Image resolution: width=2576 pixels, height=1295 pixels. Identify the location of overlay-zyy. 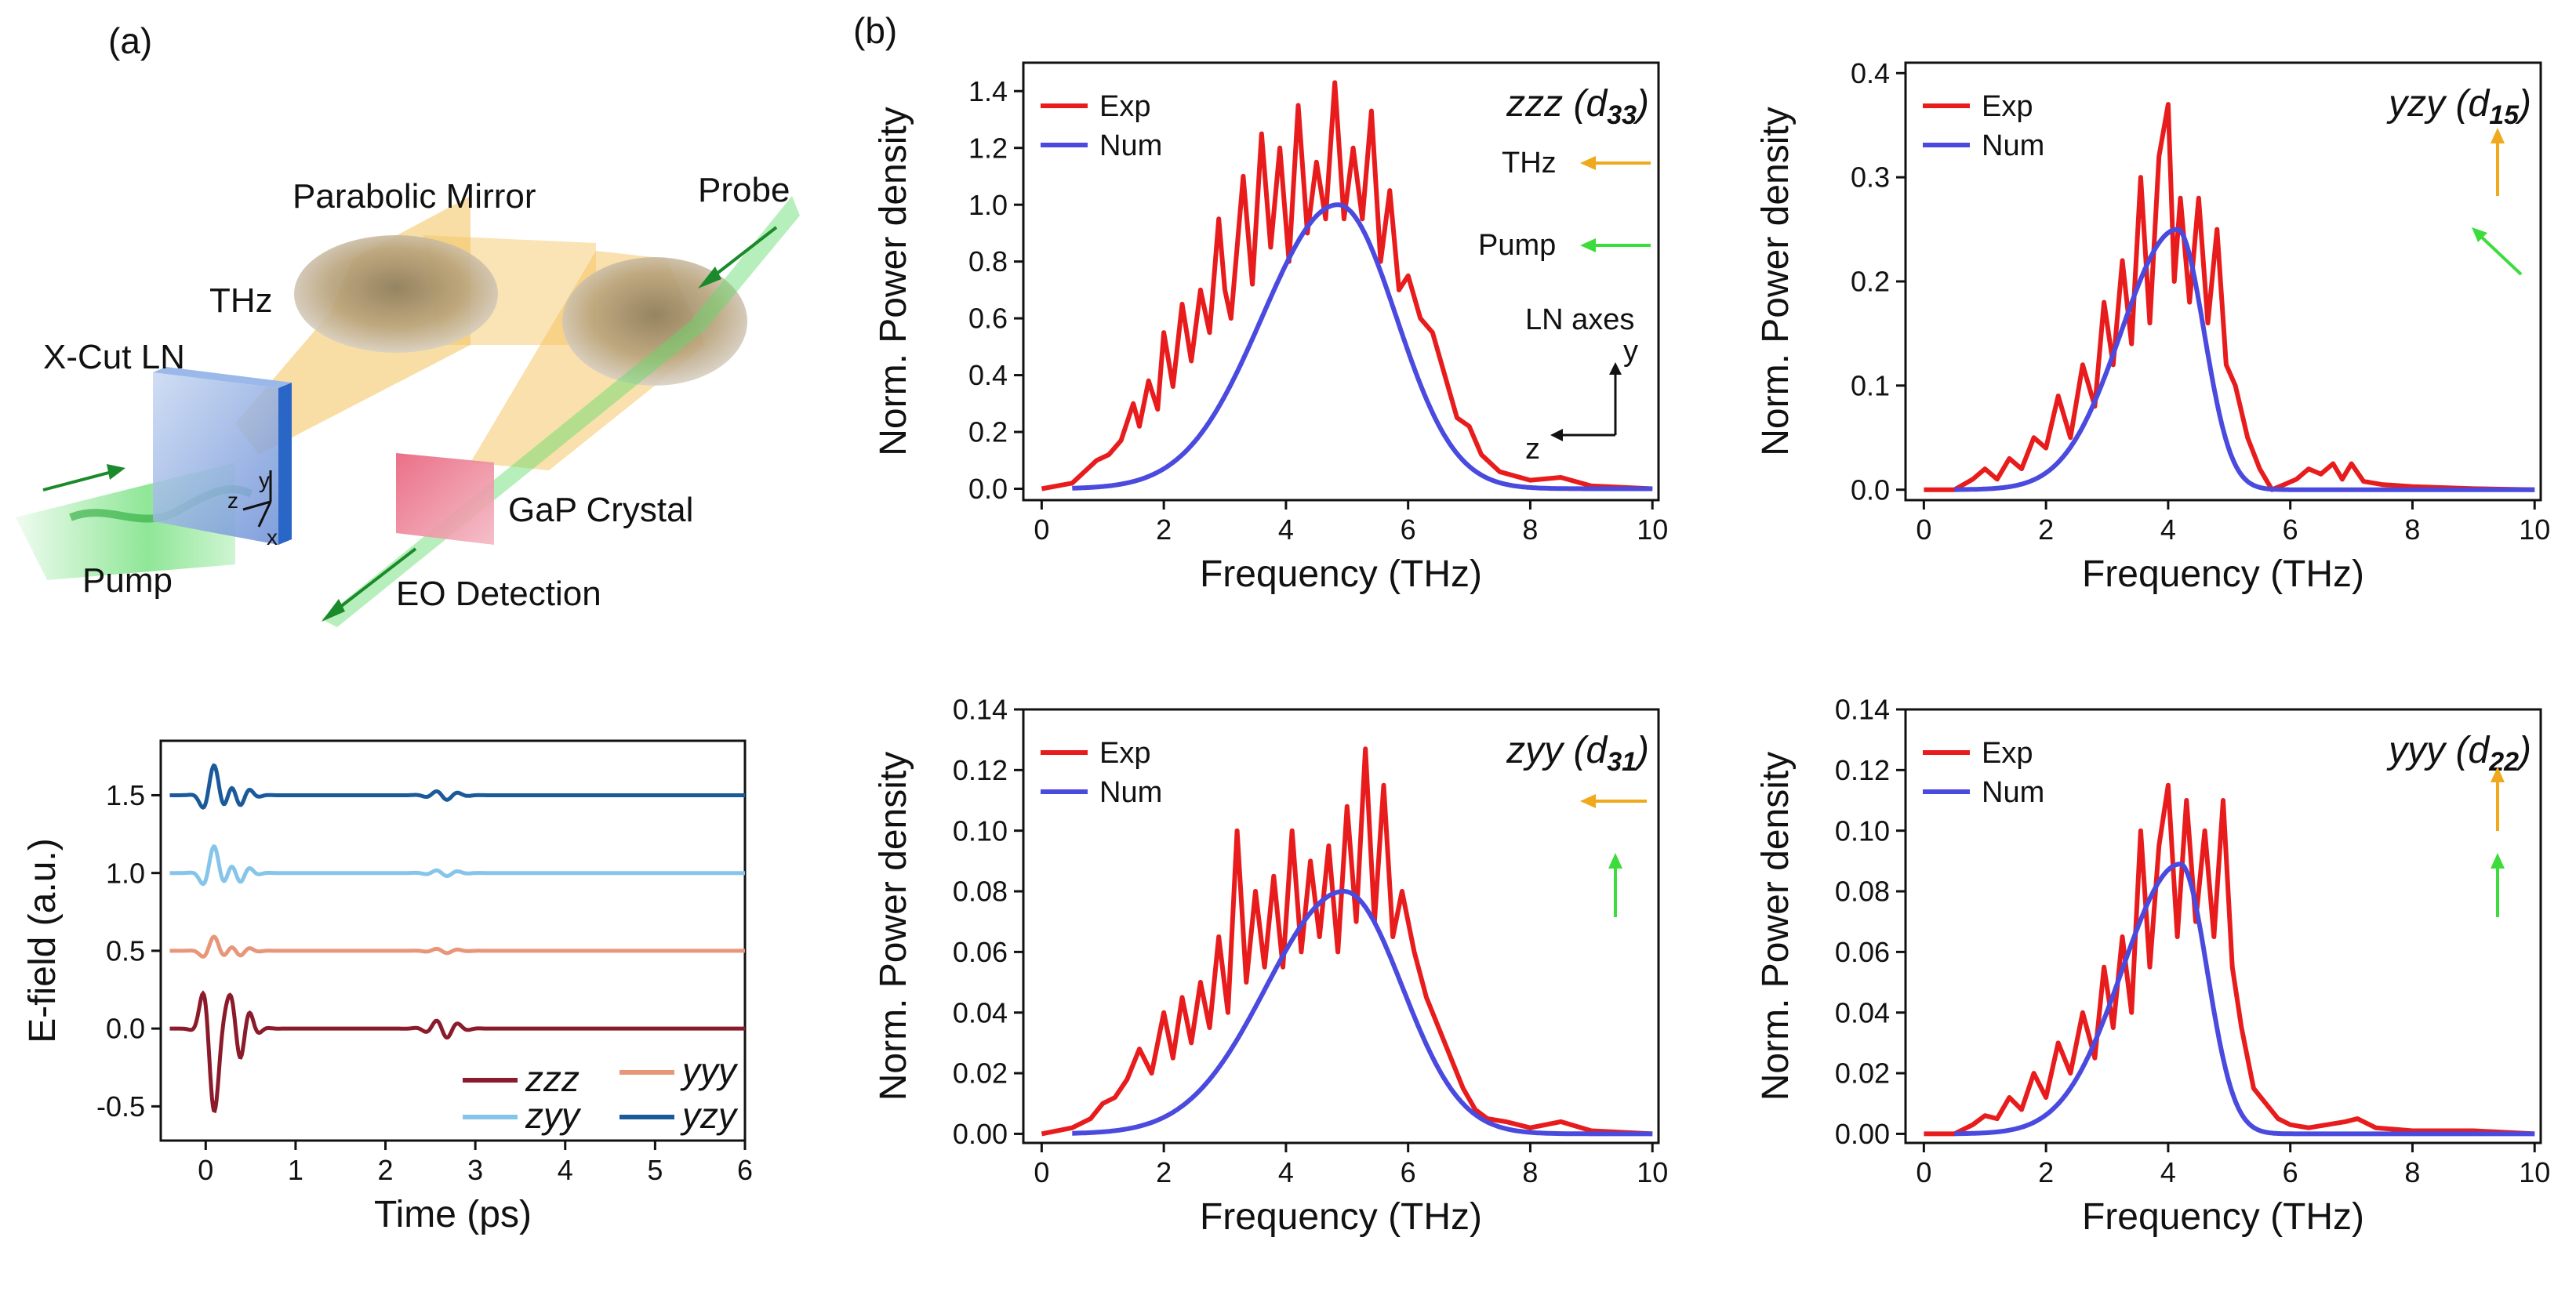
(1613, 856).